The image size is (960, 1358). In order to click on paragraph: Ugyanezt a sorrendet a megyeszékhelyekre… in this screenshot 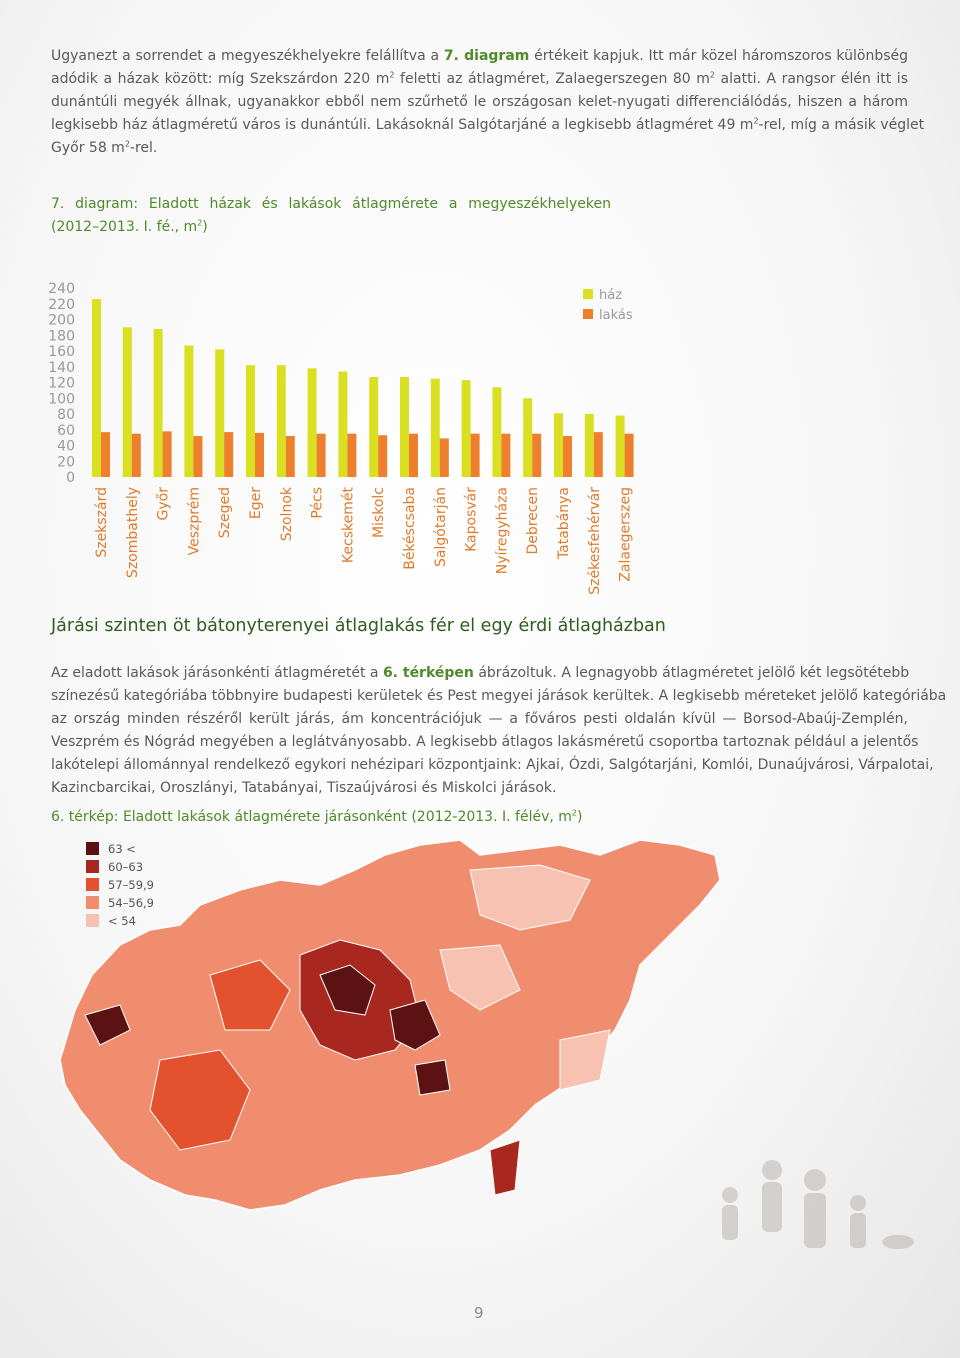, I will do `click(487, 102)`.